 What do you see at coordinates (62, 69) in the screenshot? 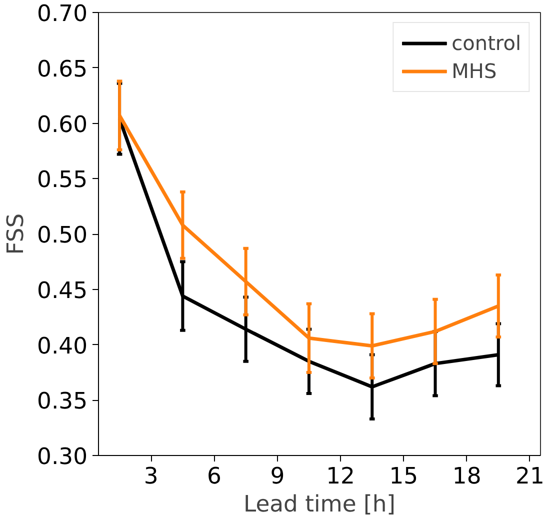
I see `y-tick-label: 0.65` at bounding box center [62, 69].